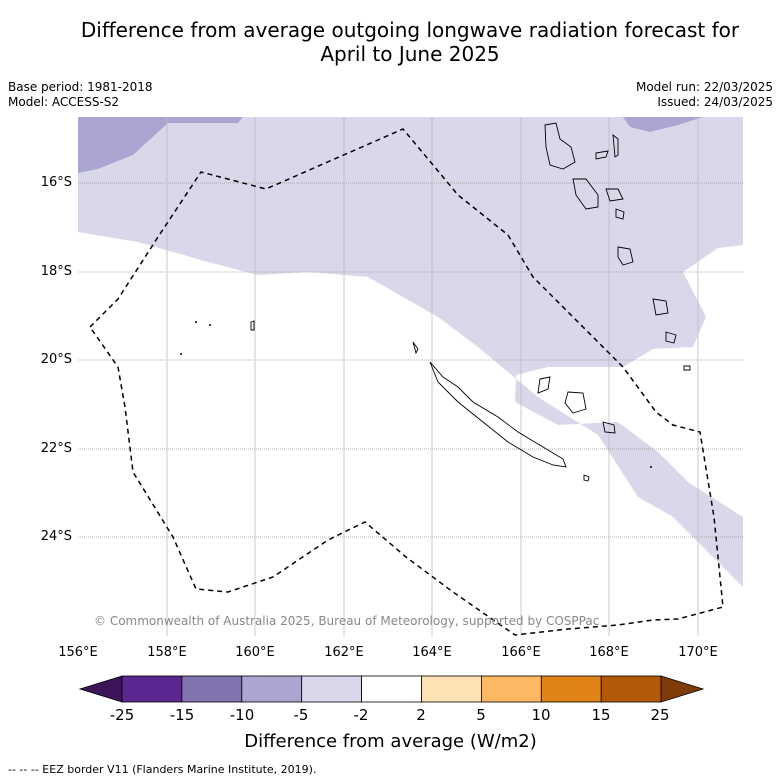 The image size is (781, 781). What do you see at coordinates (687, 368) in the screenshot?
I see `vanuatu-aneityum` at bounding box center [687, 368].